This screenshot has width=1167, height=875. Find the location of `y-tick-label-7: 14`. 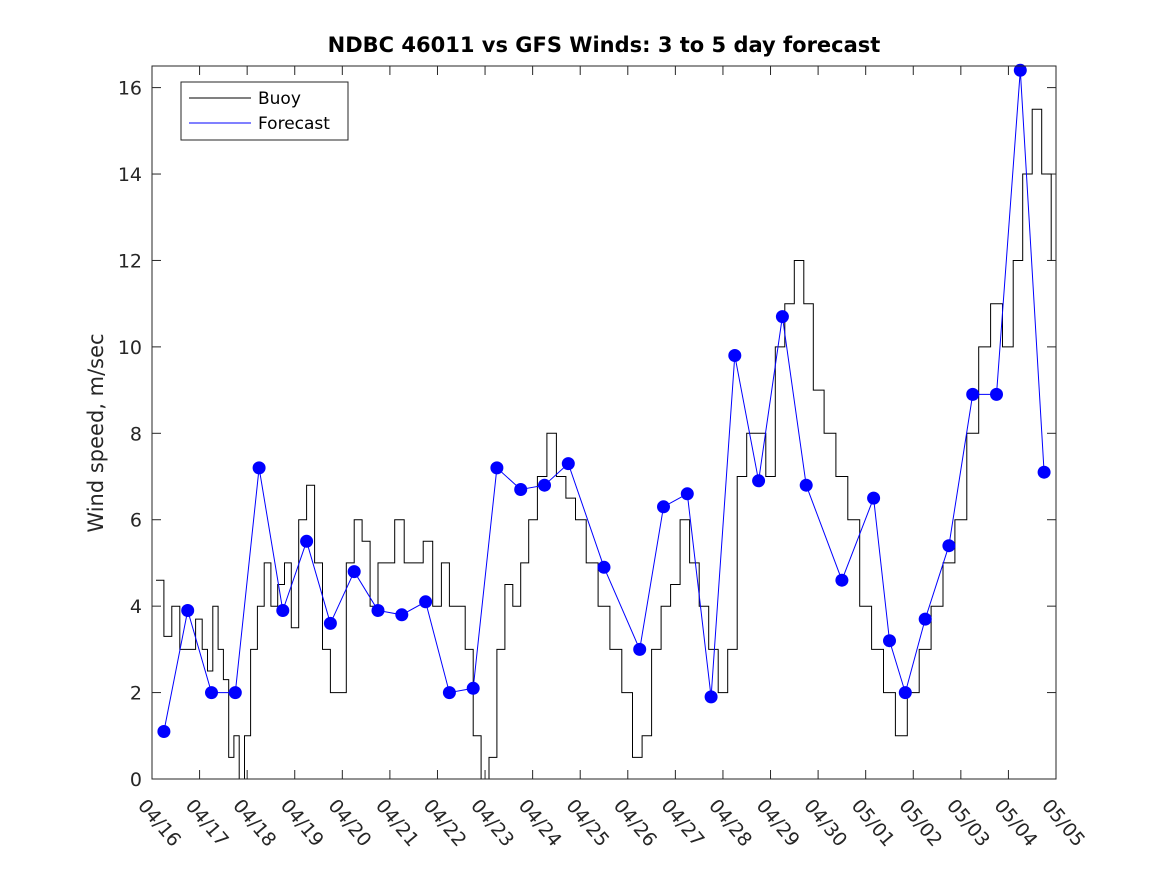

y-tick-label-7: 14 is located at coordinates (130, 175).